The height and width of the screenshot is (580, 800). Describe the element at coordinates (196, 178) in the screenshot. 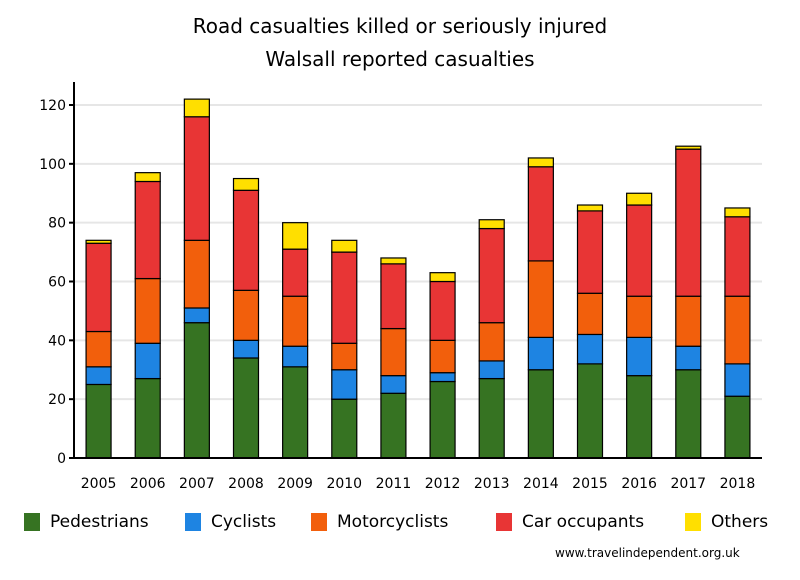

I see `bar-segment-car-occupants-2007` at that location.